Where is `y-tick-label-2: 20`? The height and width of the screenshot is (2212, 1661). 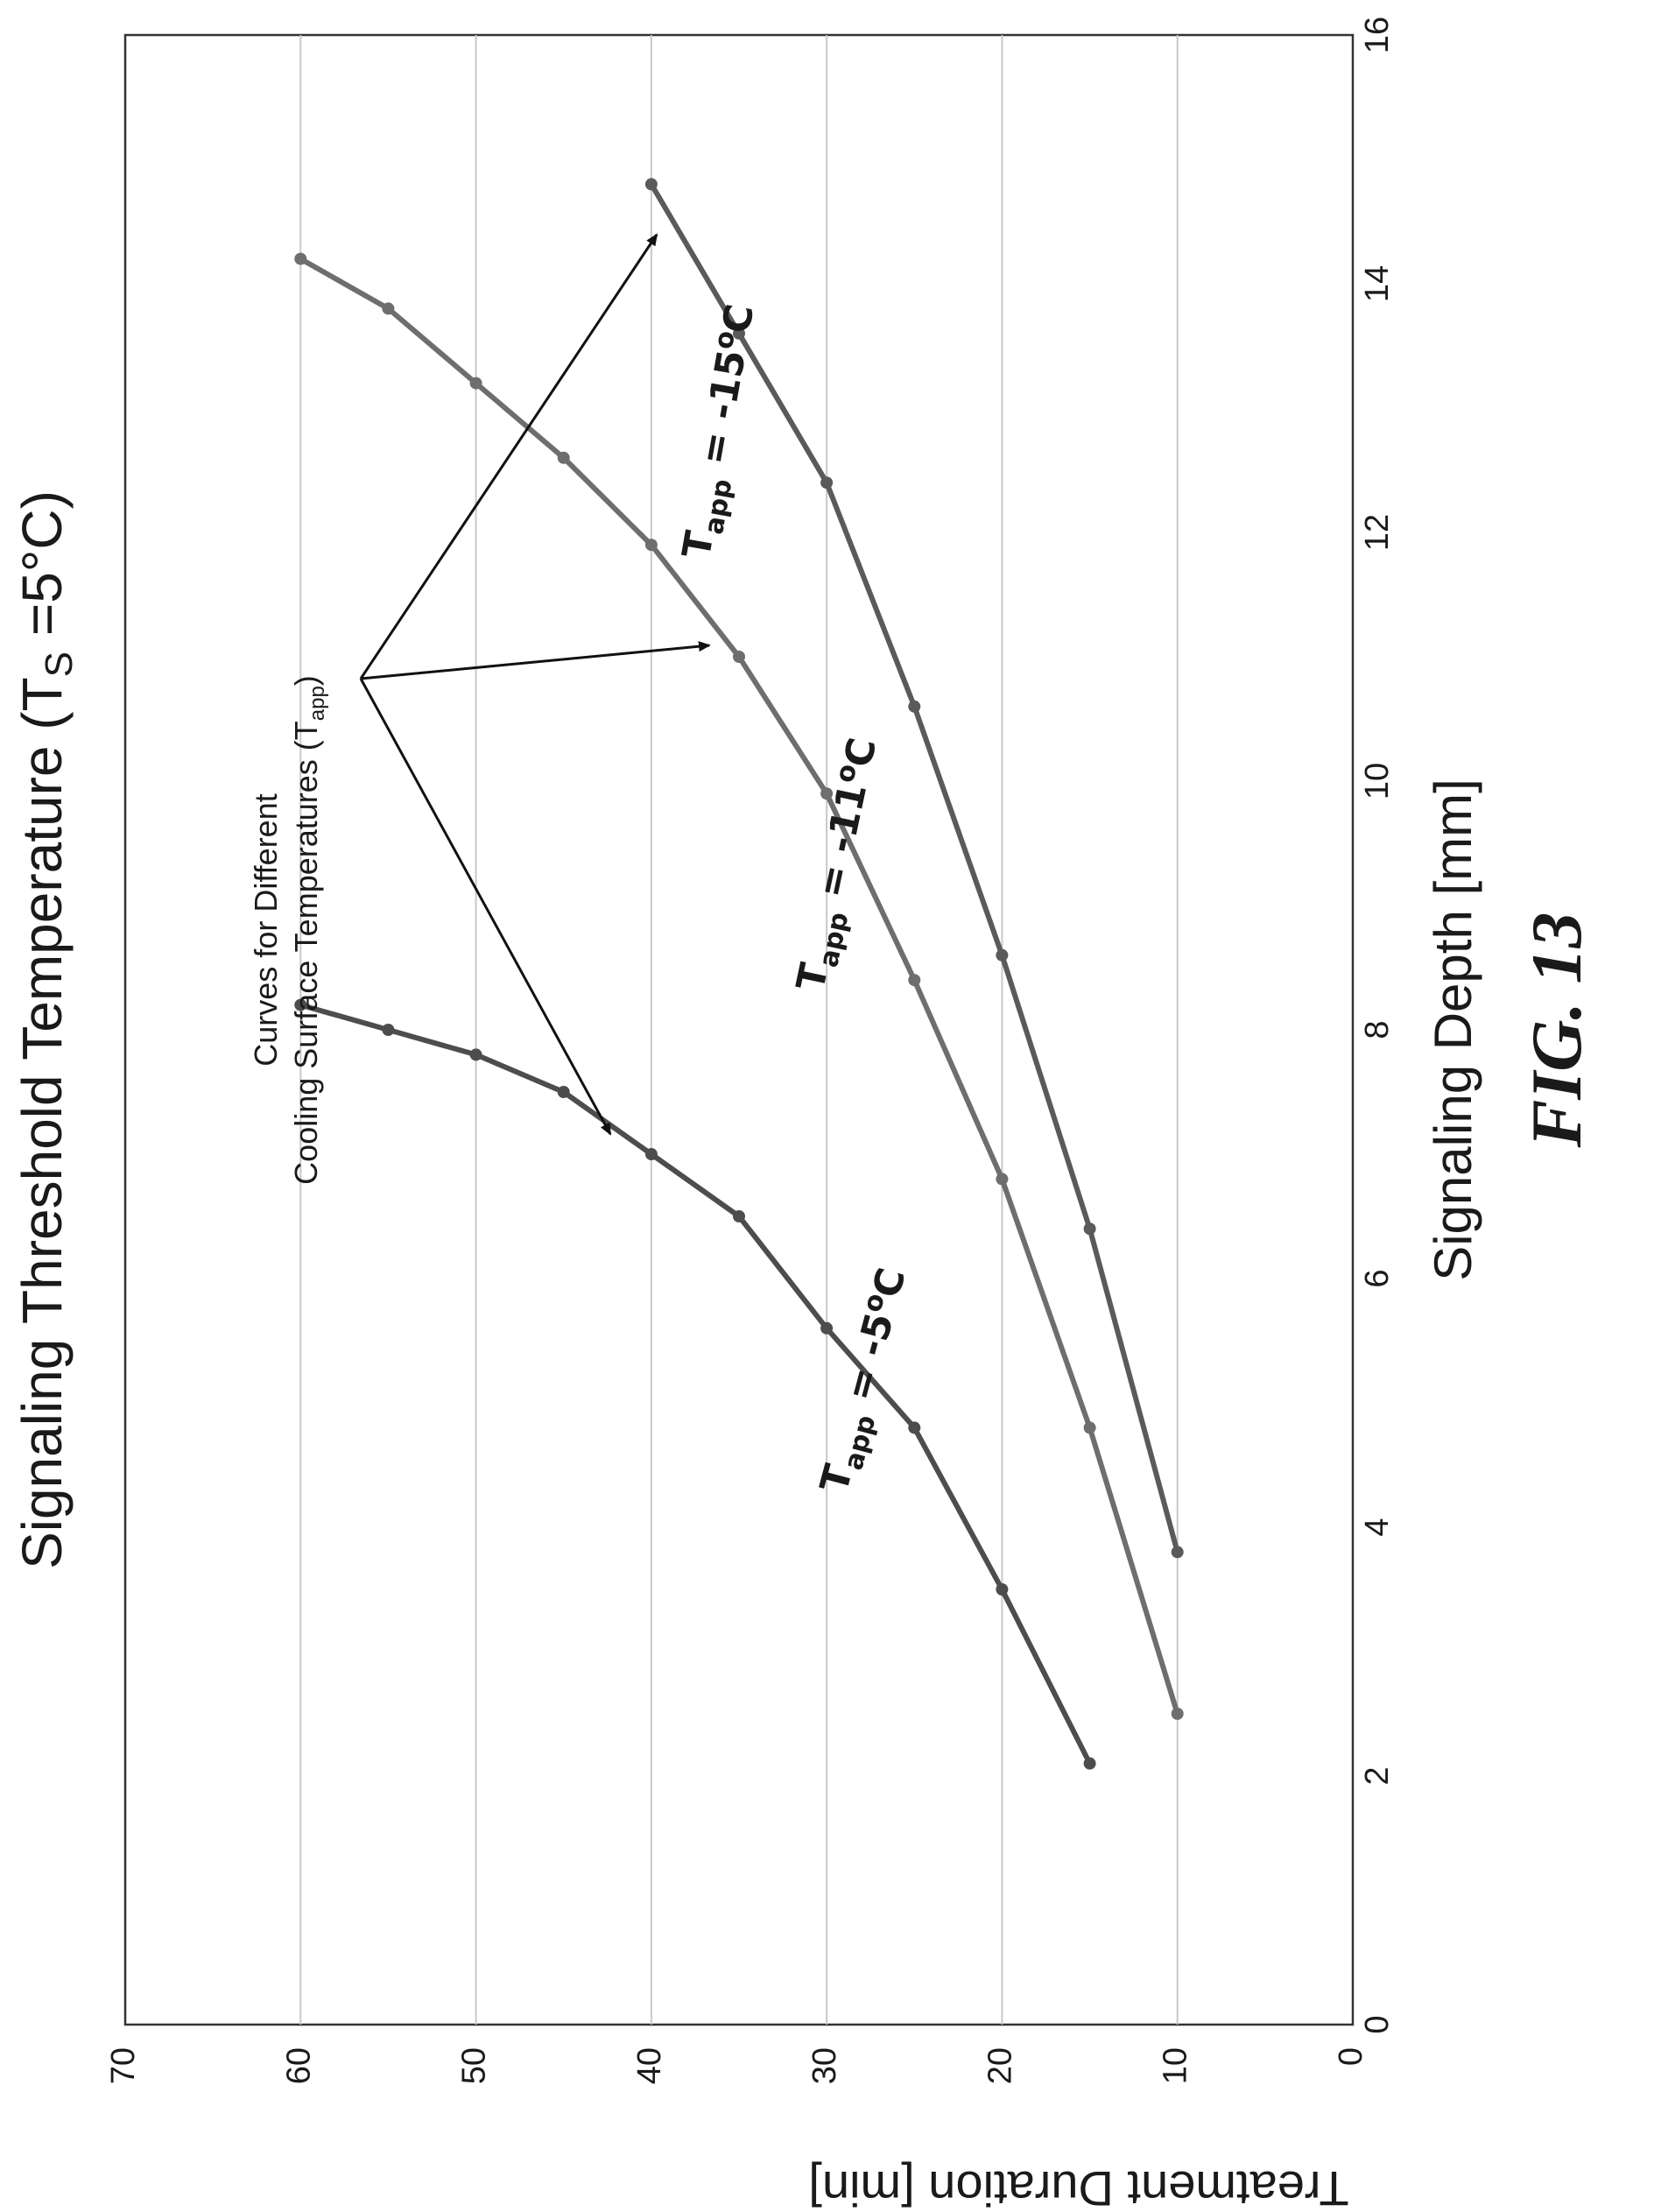
y-tick-label-2: 20 is located at coordinates (1000, 2065).